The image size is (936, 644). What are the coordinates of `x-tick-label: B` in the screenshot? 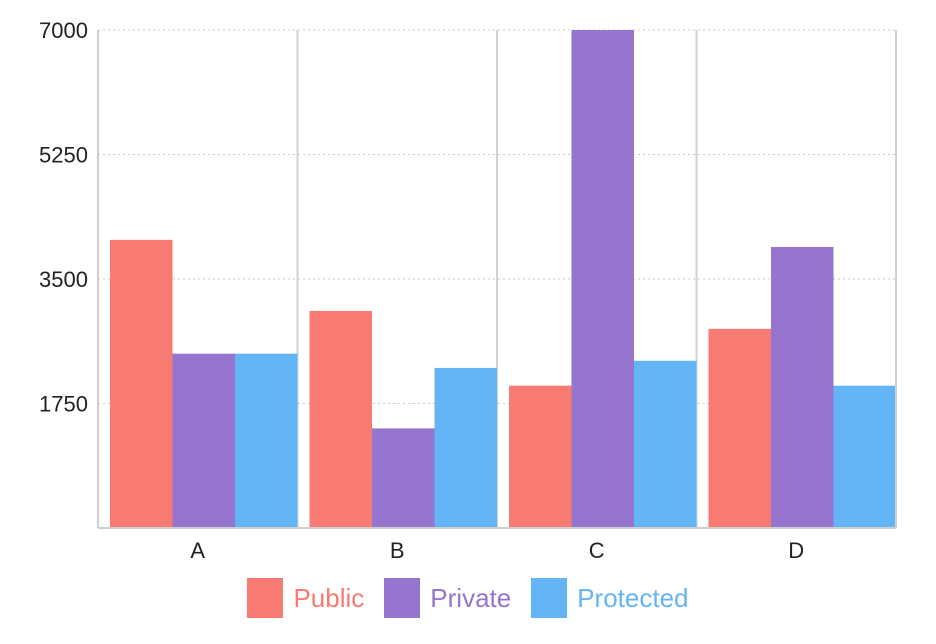 It's located at (397, 550).